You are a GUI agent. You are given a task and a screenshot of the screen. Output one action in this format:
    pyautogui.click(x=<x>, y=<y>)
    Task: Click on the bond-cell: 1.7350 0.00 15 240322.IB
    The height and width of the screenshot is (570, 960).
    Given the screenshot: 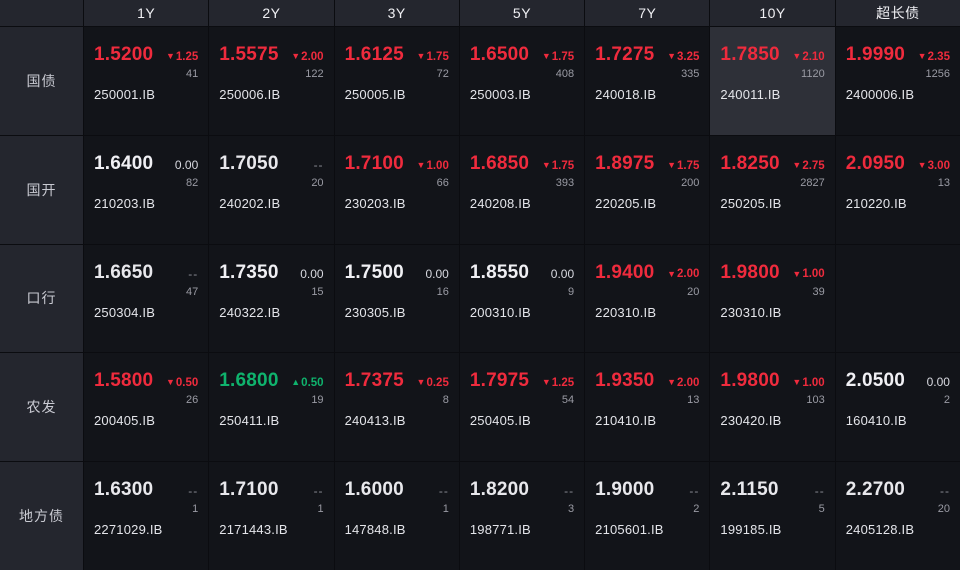 What is the action you would take?
    pyautogui.click(x=271, y=298)
    